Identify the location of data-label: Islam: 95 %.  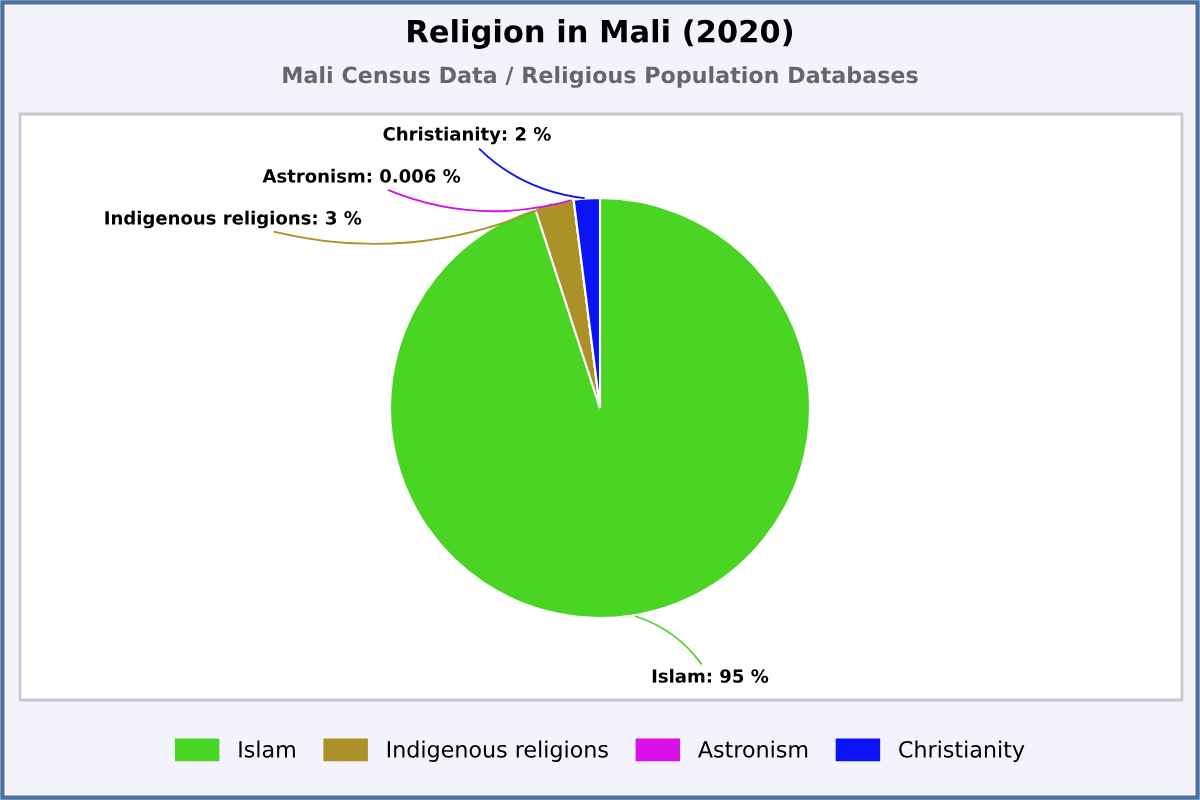
(710, 675).